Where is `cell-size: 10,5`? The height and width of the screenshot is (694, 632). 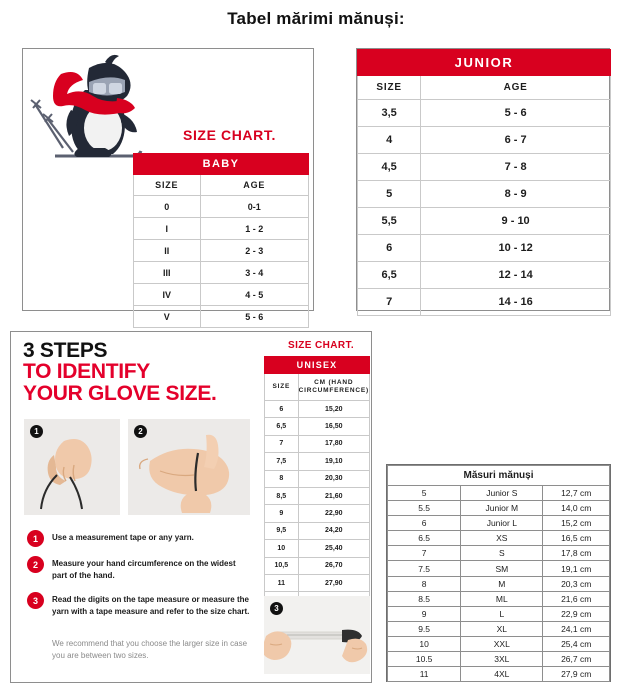
cell-size: 10,5 is located at coordinates (281, 565).